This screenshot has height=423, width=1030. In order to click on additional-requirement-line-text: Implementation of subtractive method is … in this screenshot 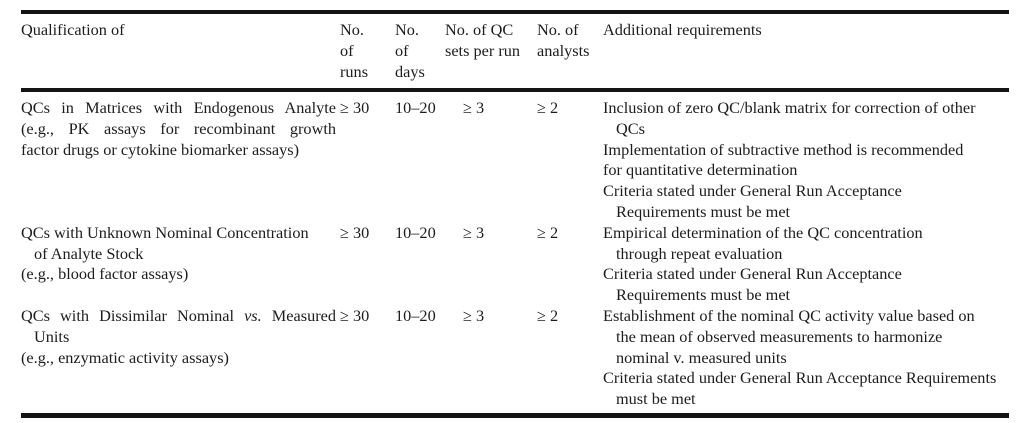, I will do `click(783, 149)`.